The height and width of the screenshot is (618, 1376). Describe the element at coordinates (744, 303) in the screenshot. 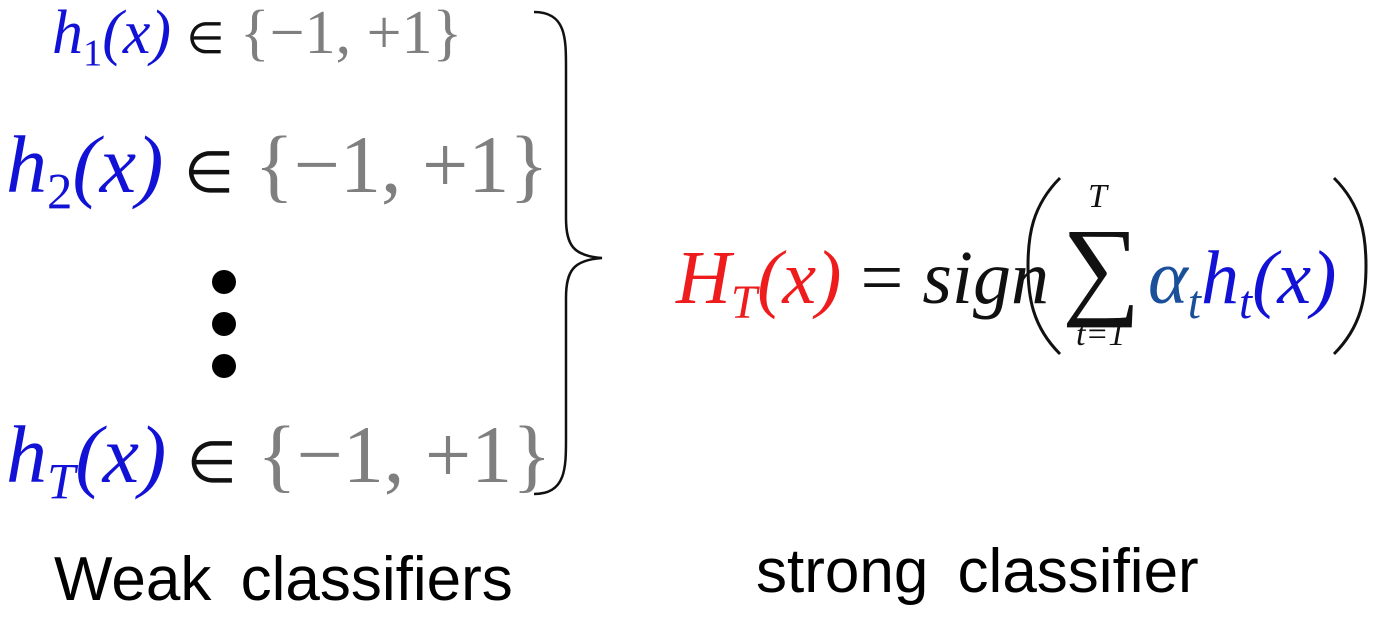

I see `strong-sub: T` at that location.